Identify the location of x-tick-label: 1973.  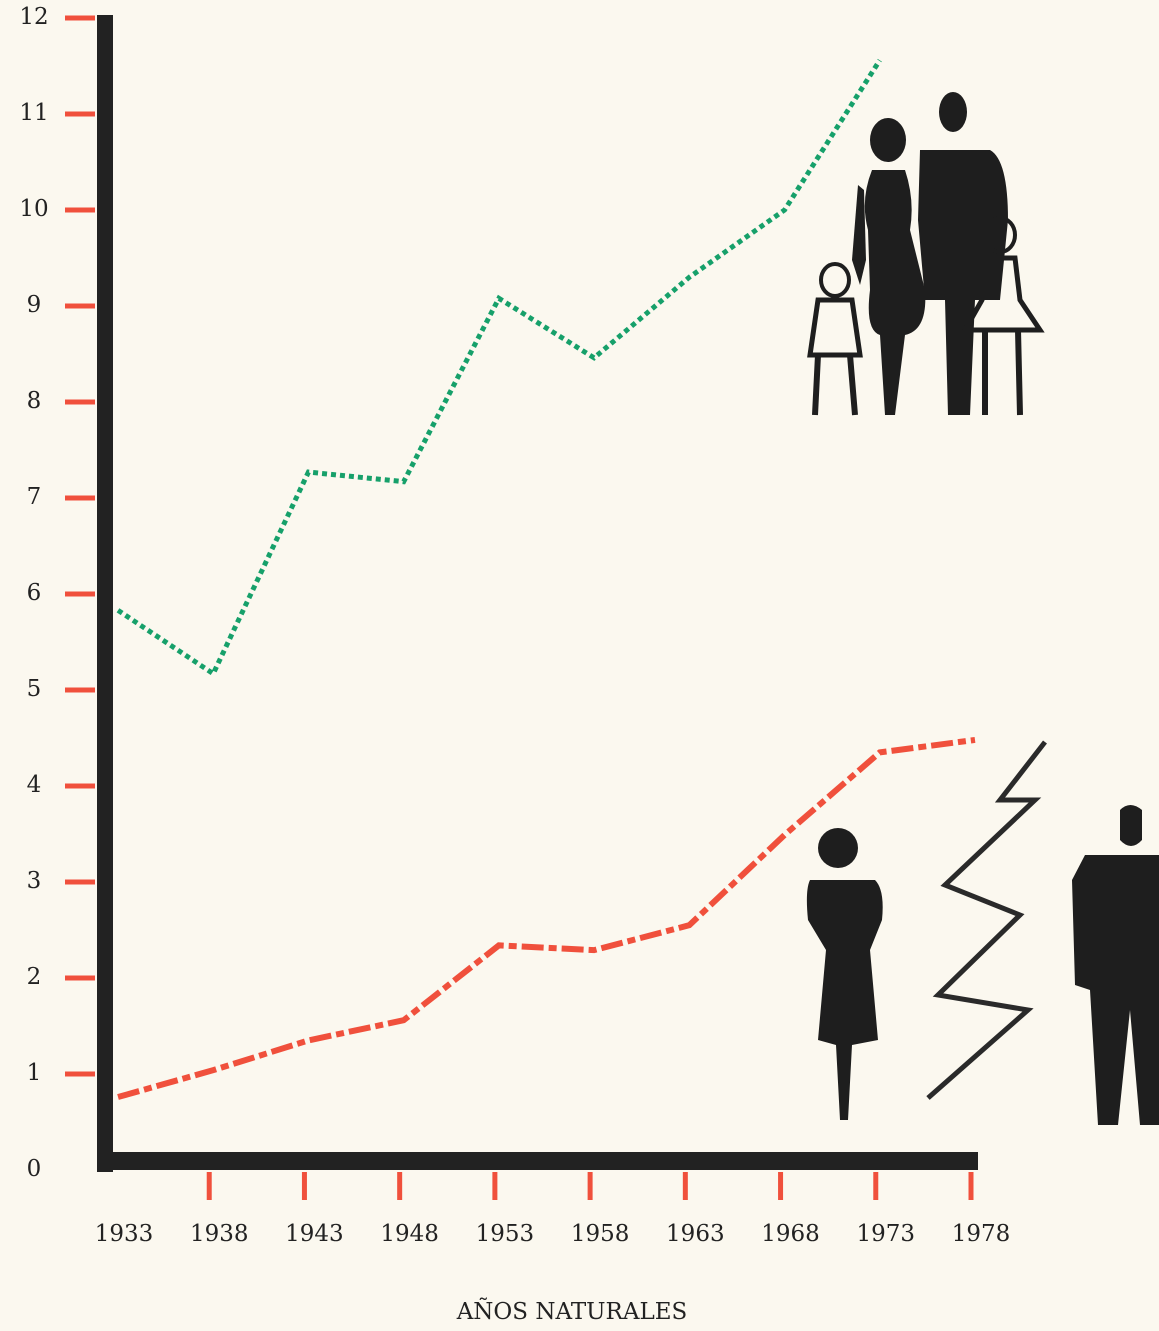
(886, 1234).